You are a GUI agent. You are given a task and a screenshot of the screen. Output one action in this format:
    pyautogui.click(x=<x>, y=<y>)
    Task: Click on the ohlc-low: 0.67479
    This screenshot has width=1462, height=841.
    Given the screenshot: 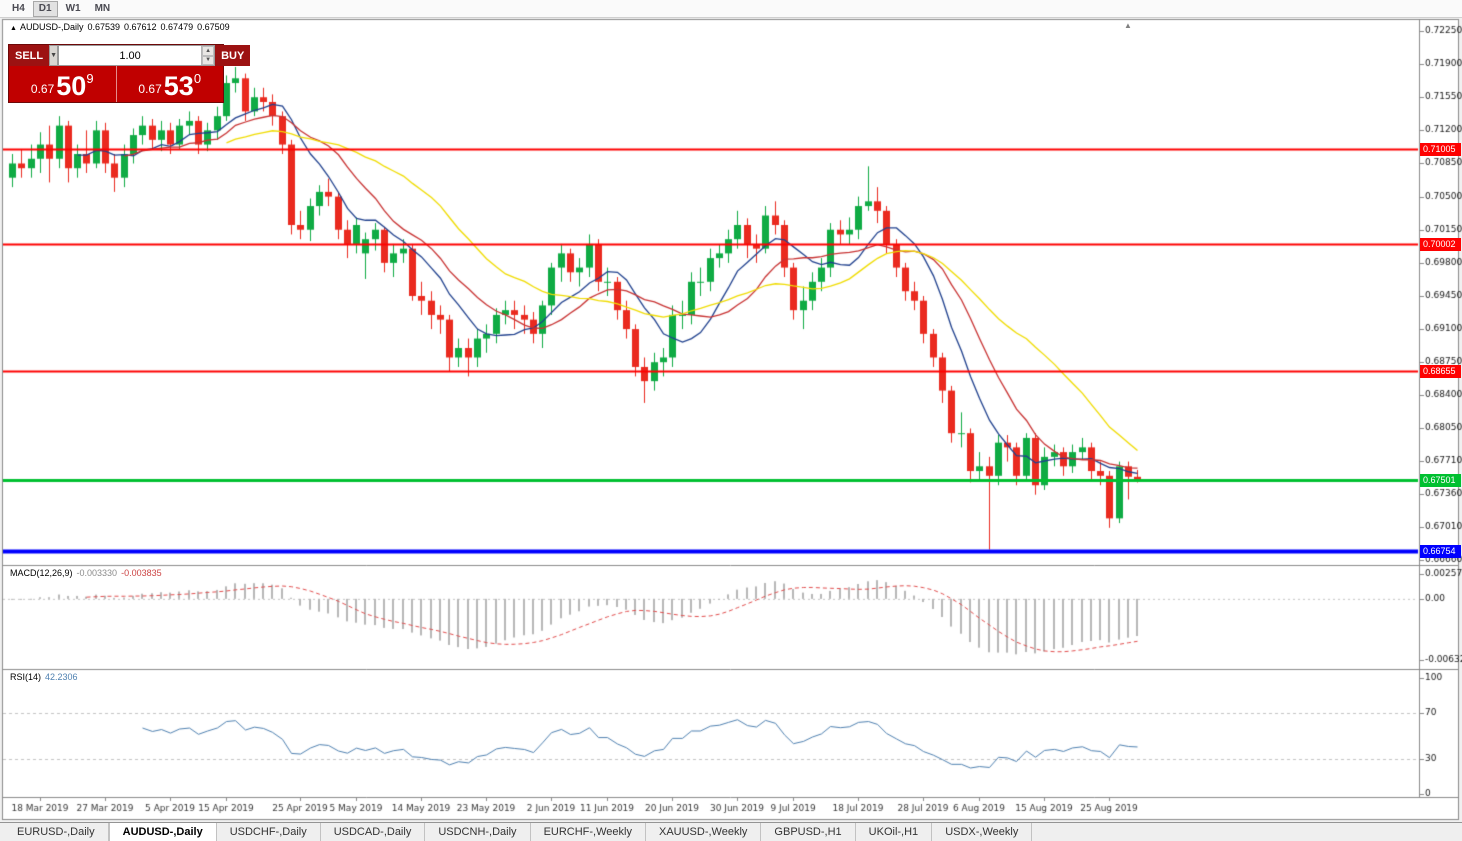 What is the action you would take?
    pyautogui.click(x=177, y=27)
    